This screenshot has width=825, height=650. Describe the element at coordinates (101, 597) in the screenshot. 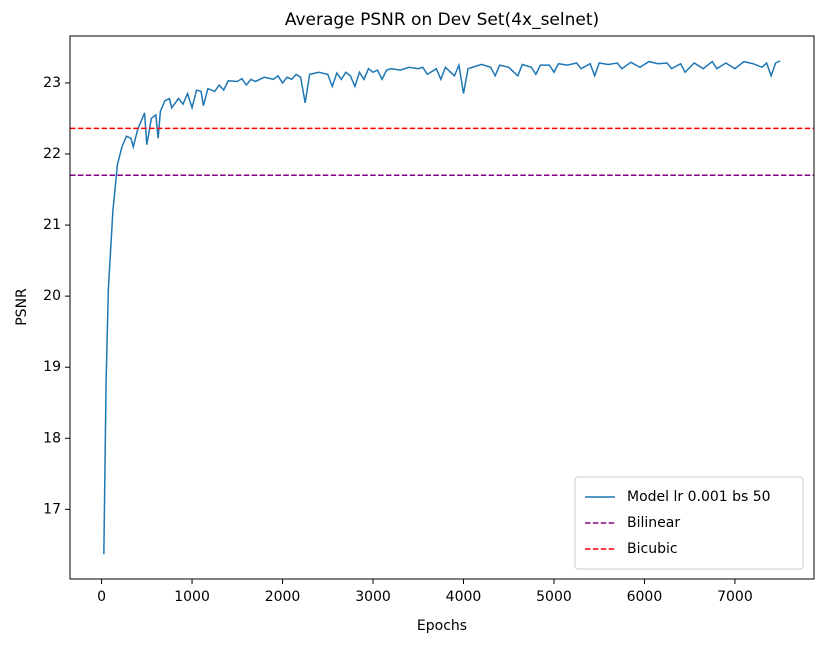

I see `x-tick-label: 0` at that location.